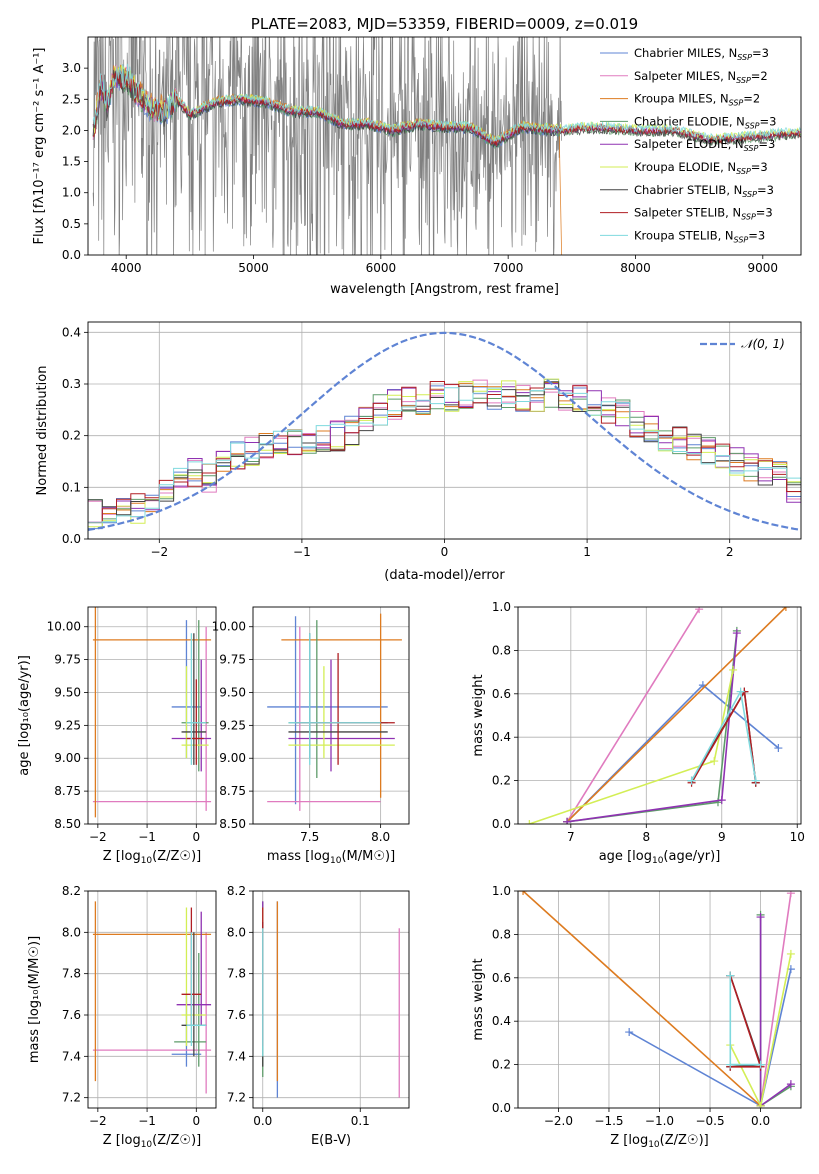 The image size is (819, 1174). What do you see at coordinates (730, 552) in the screenshot?
I see `x-tick-label: 2` at bounding box center [730, 552].